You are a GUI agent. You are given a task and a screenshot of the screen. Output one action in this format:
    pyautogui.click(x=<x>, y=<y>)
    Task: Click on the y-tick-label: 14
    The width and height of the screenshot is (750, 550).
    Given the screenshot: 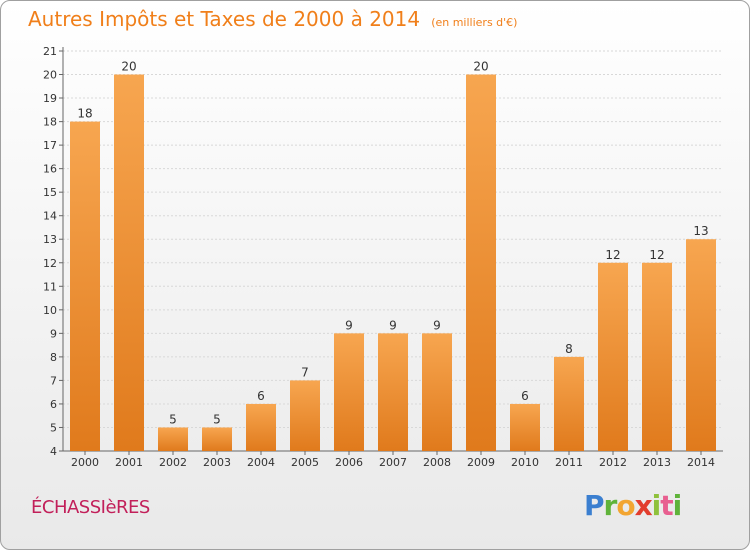 What is the action you would take?
    pyautogui.click(x=50, y=216)
    